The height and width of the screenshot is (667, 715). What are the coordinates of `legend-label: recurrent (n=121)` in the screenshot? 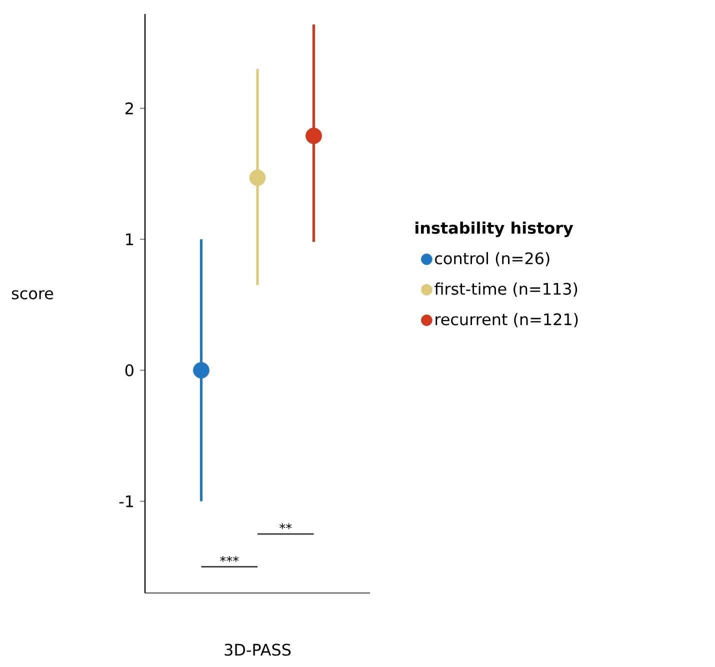 It's located at (507, 320).